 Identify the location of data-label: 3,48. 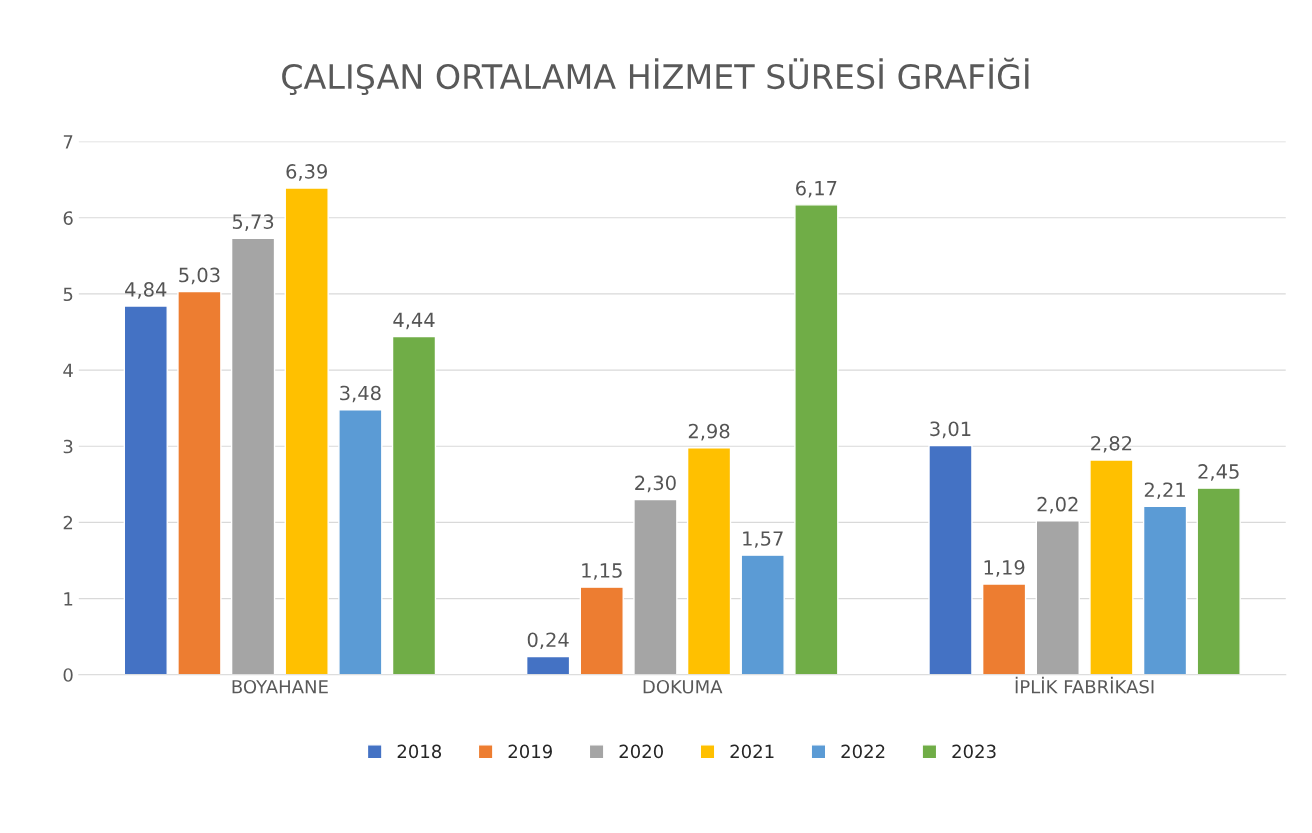
(360, 394).